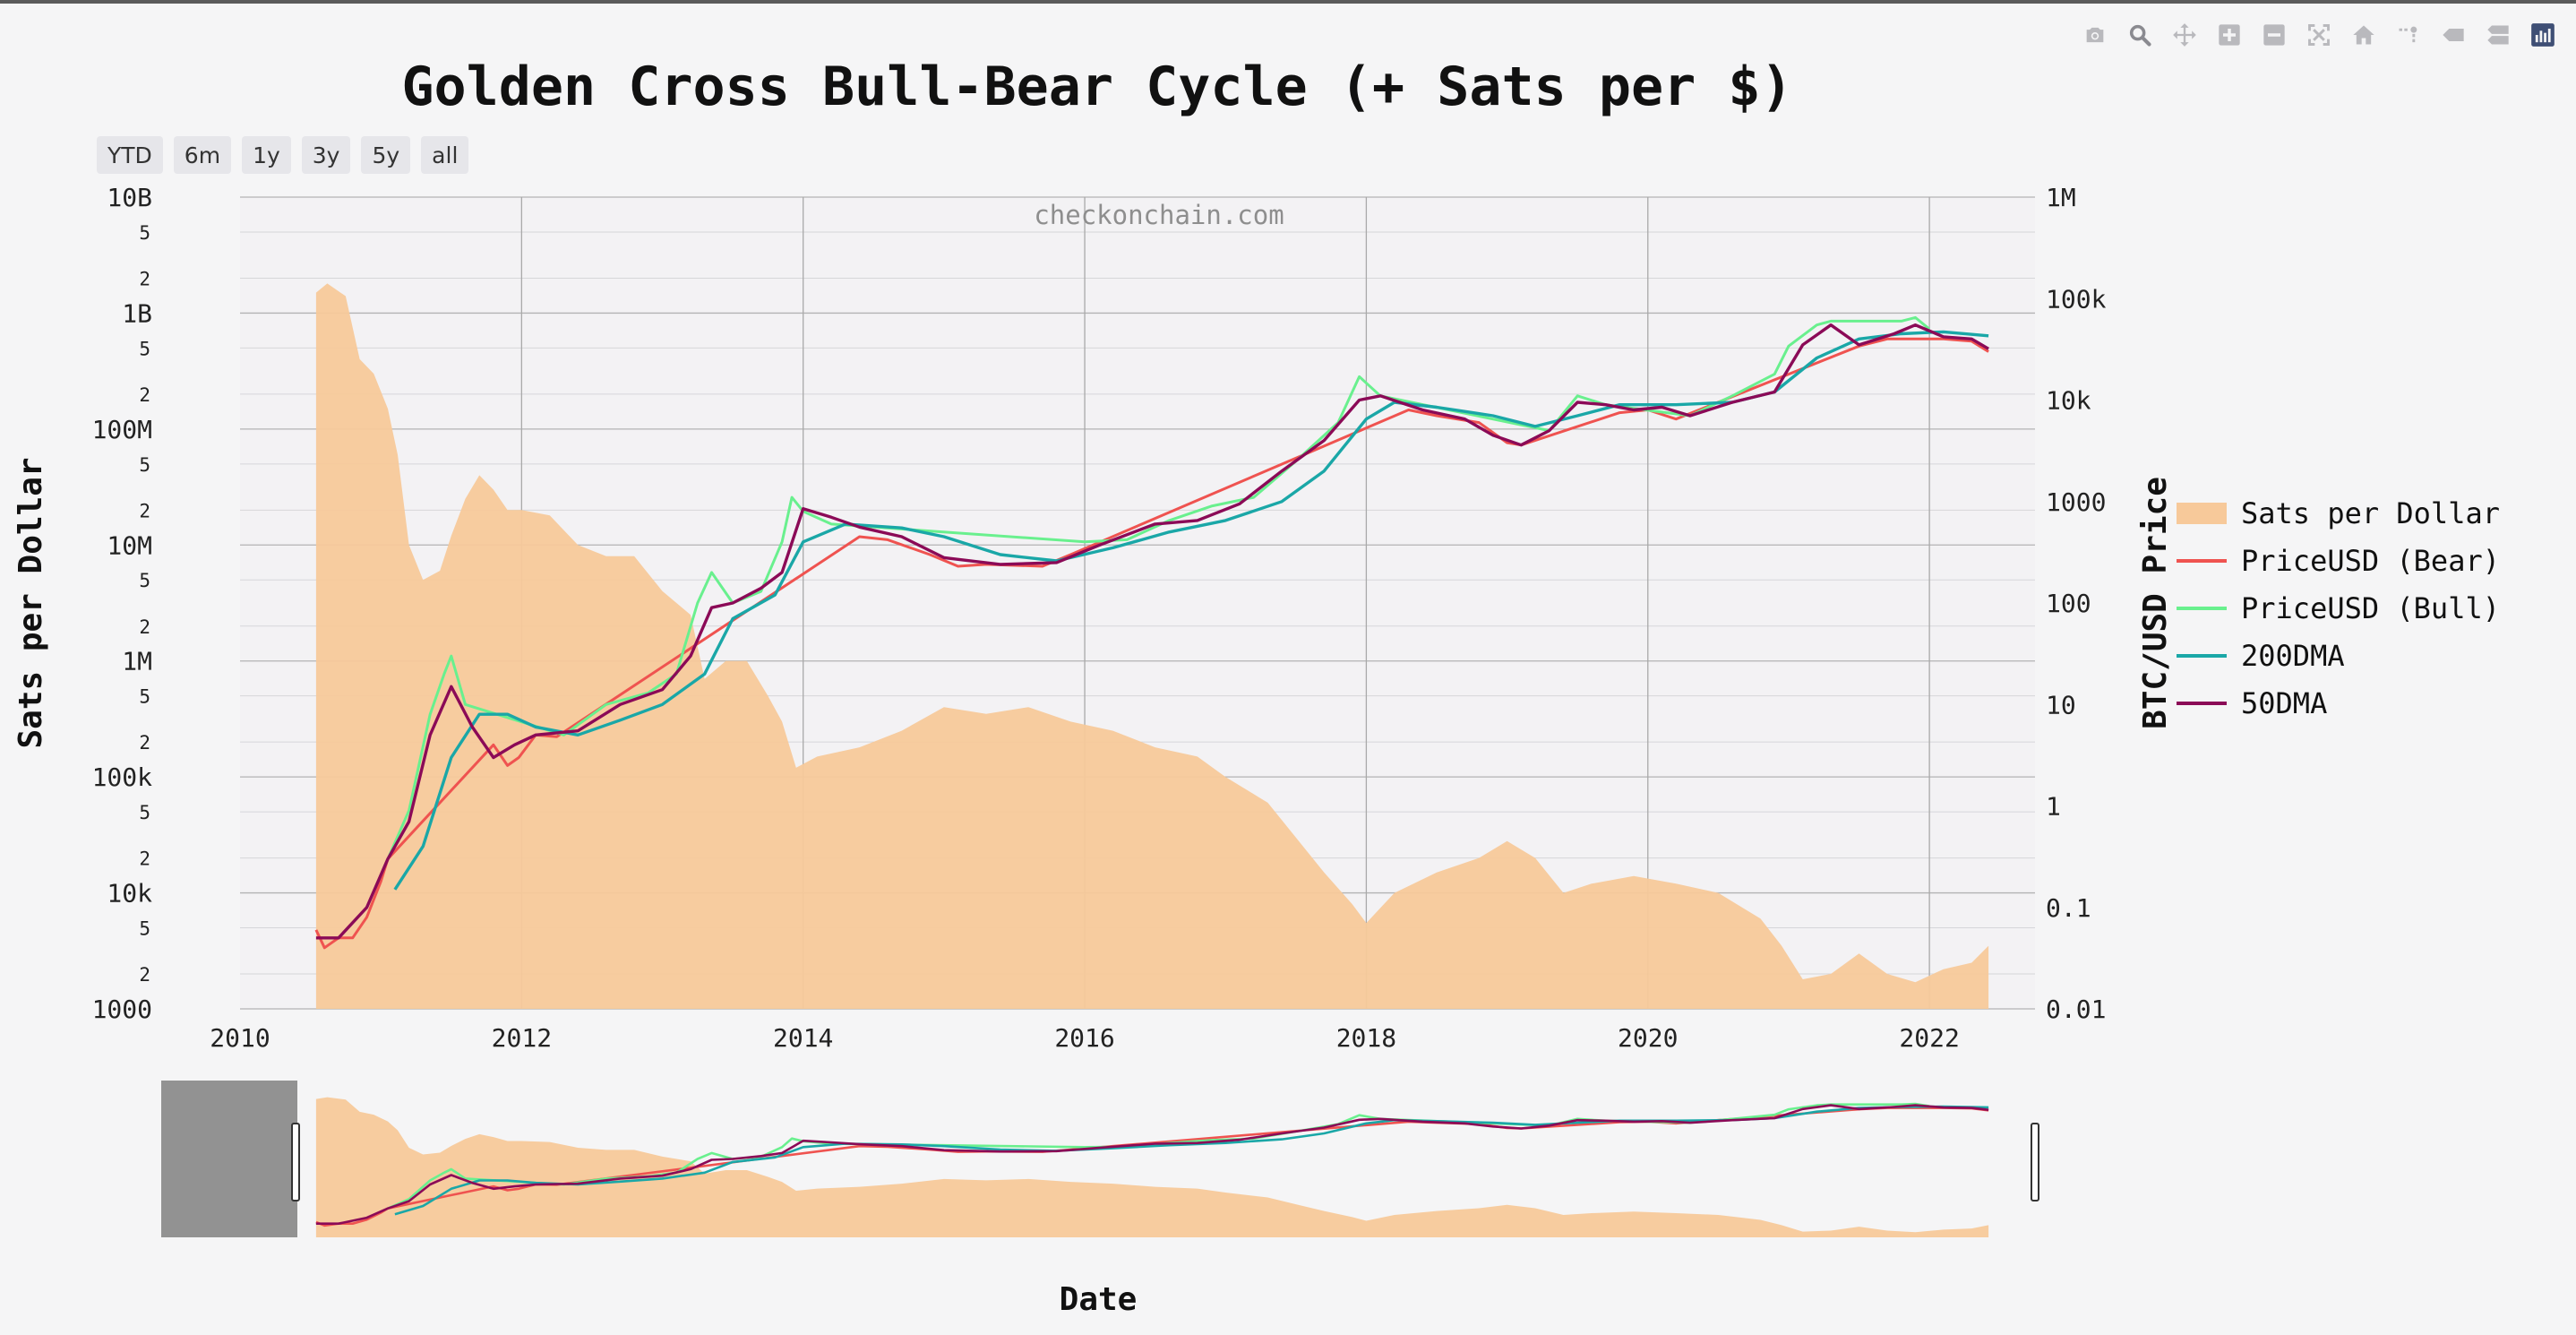 This screenshot has width=2576, height=1335. Describe the element at coordinates (803, 1038) in the screenshot. I see `x-tick-label: 2014` at that location.